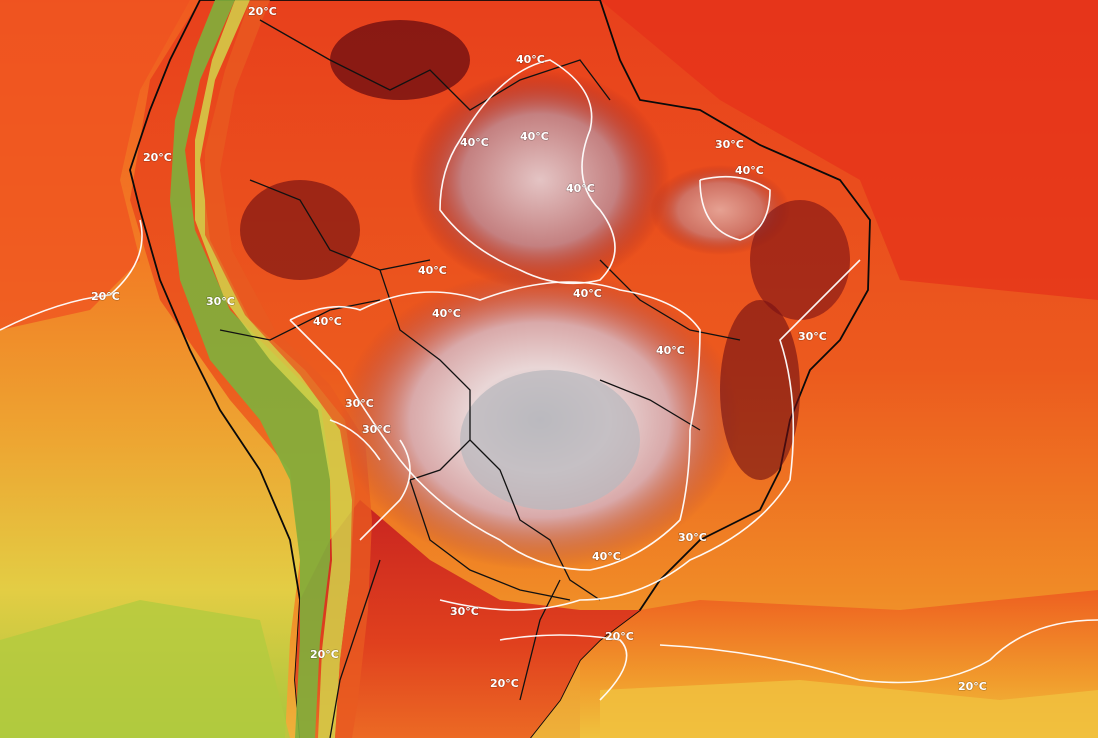 Image resolution: width=1098 pixels, height=738 pixels. What do you see at coordinates (540, 180) in the screenshot?
I see `heat-core-north` at bounding box center [540, 180].